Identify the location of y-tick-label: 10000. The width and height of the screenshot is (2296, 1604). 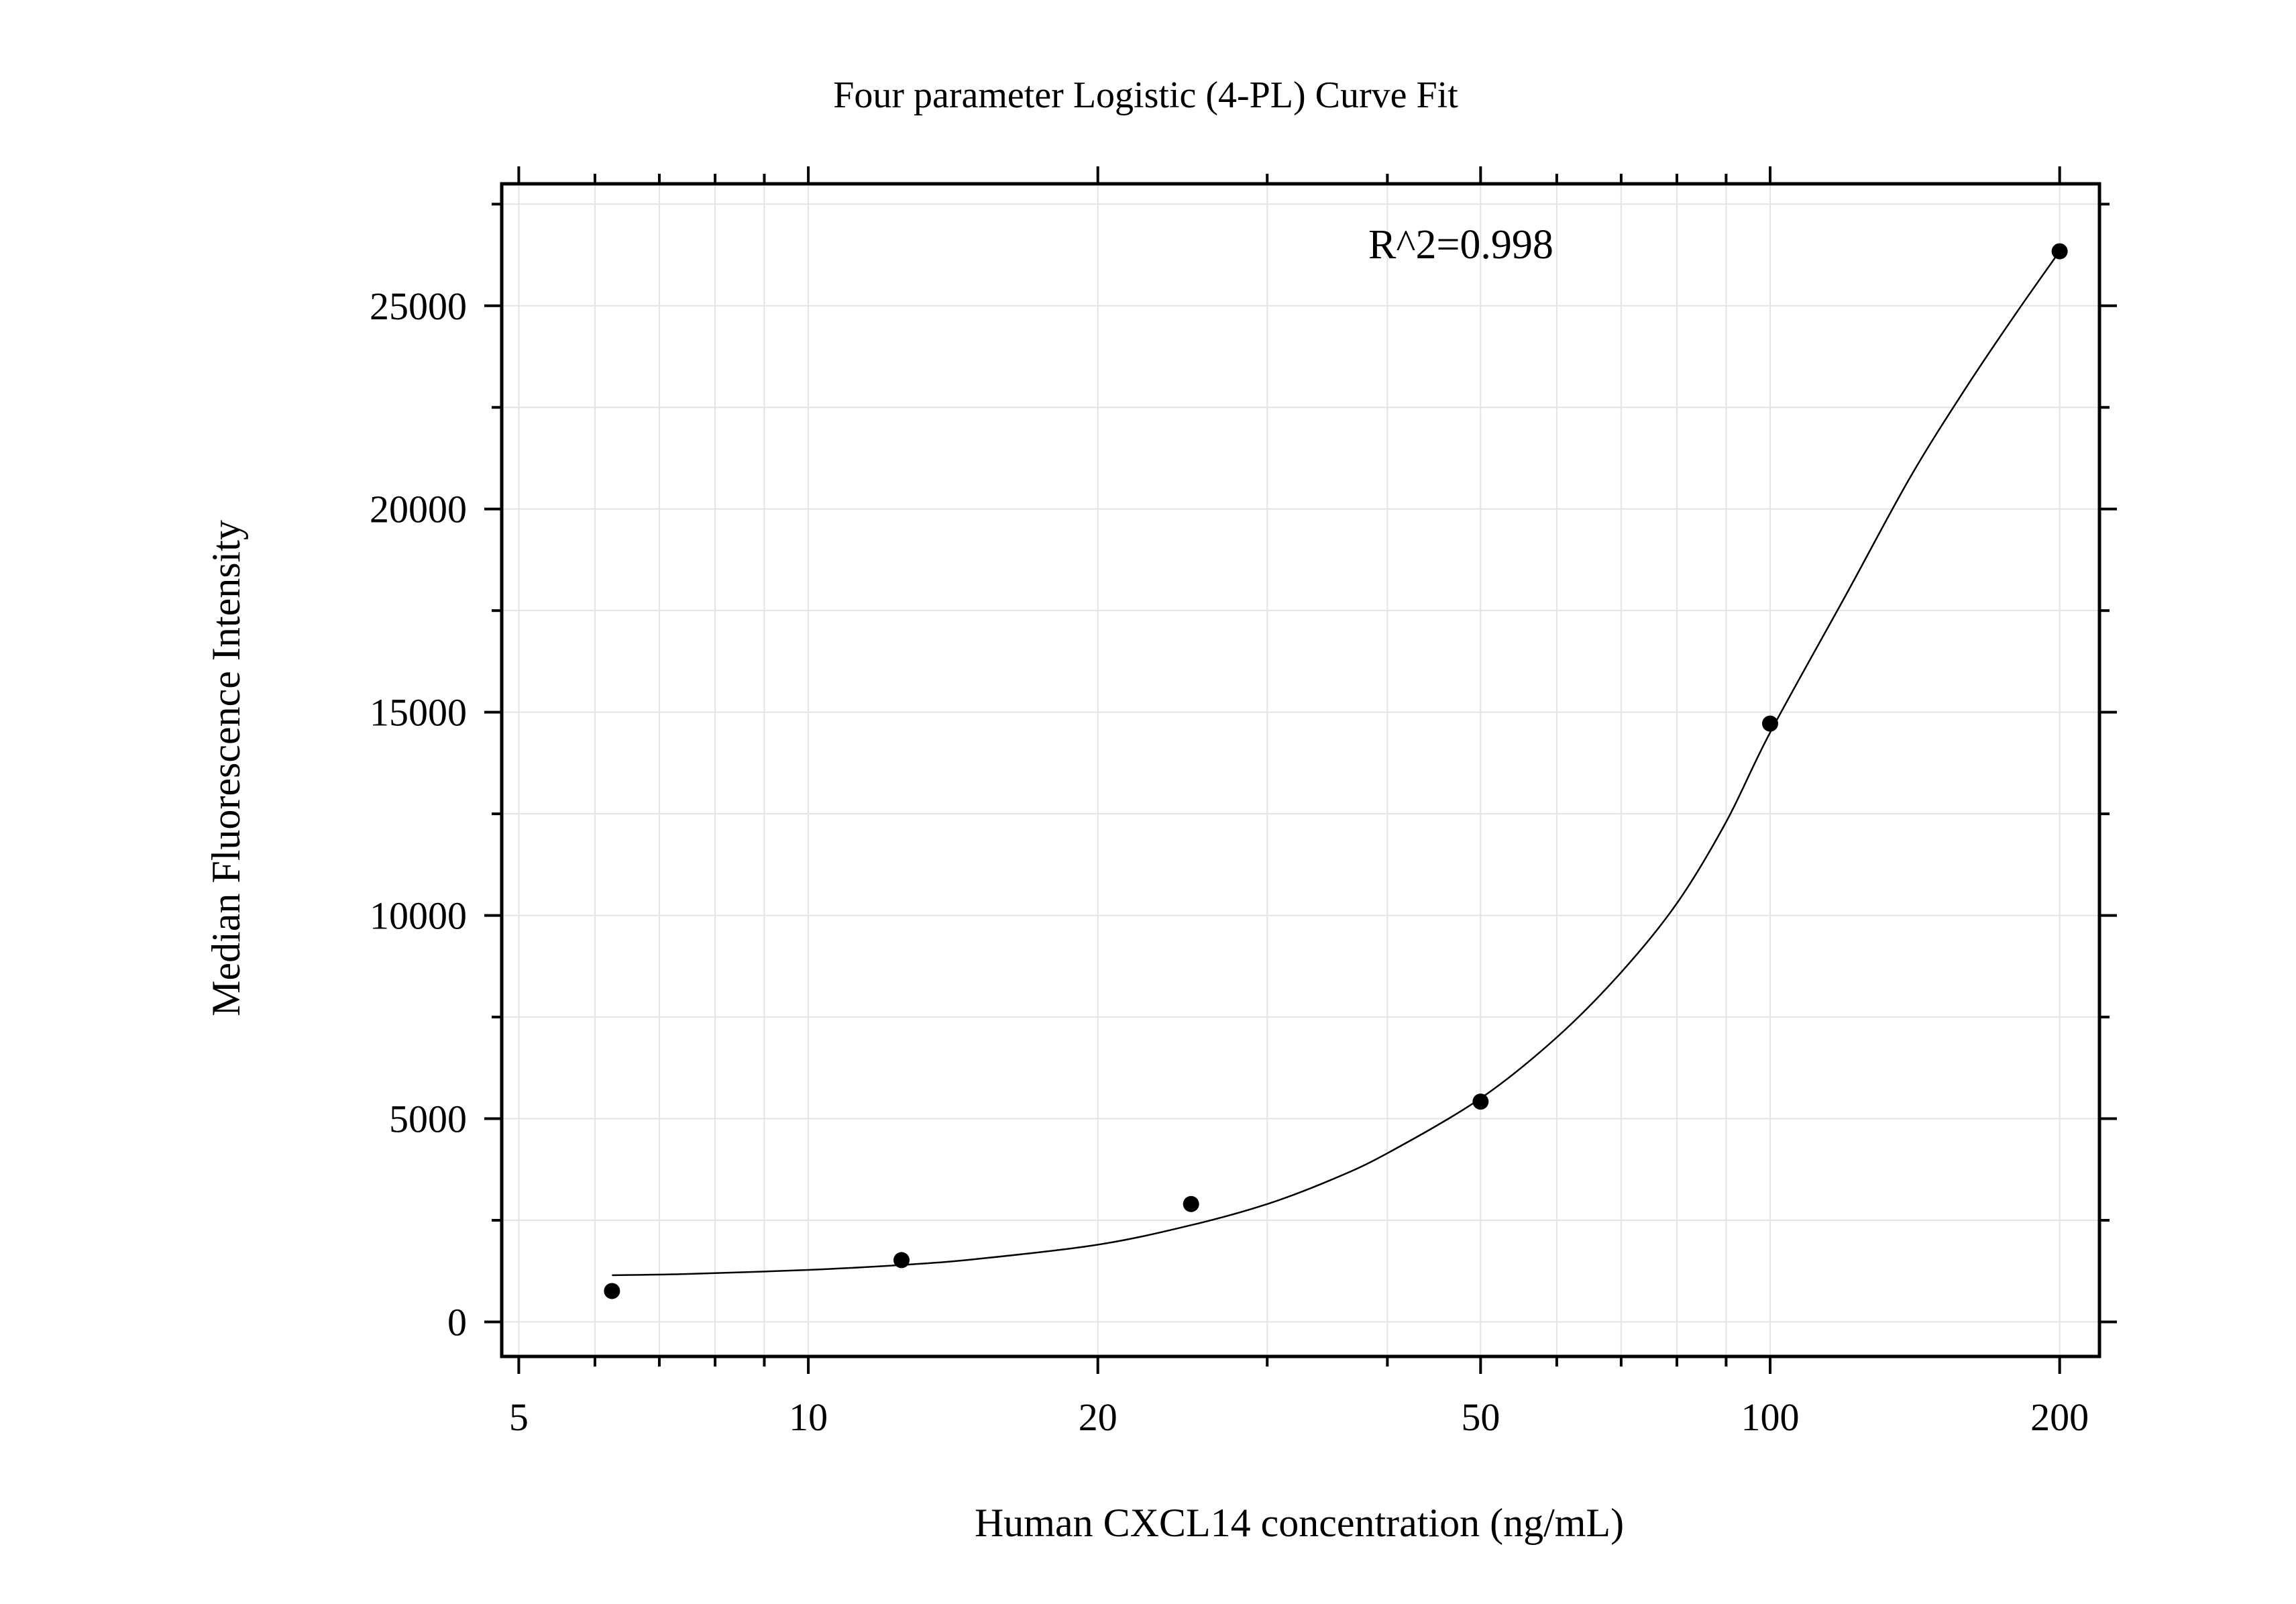
(418, 916).